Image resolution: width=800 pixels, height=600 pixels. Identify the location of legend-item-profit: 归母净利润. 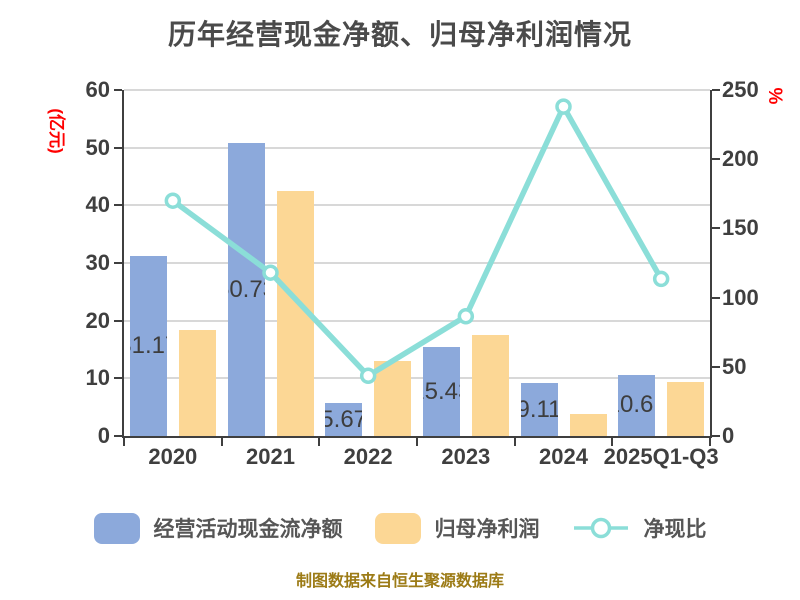
(457, 528).